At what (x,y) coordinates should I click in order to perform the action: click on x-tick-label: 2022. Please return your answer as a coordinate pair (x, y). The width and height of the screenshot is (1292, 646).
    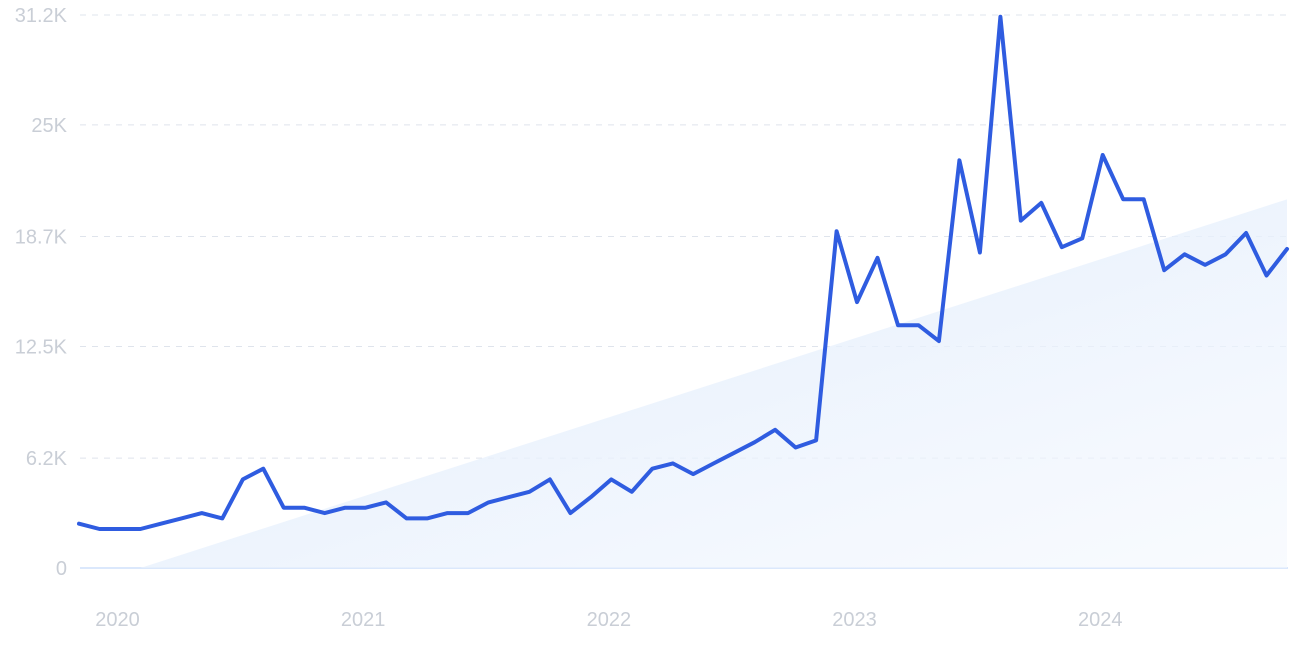
    Looking at the image, I should click on (609, 620).